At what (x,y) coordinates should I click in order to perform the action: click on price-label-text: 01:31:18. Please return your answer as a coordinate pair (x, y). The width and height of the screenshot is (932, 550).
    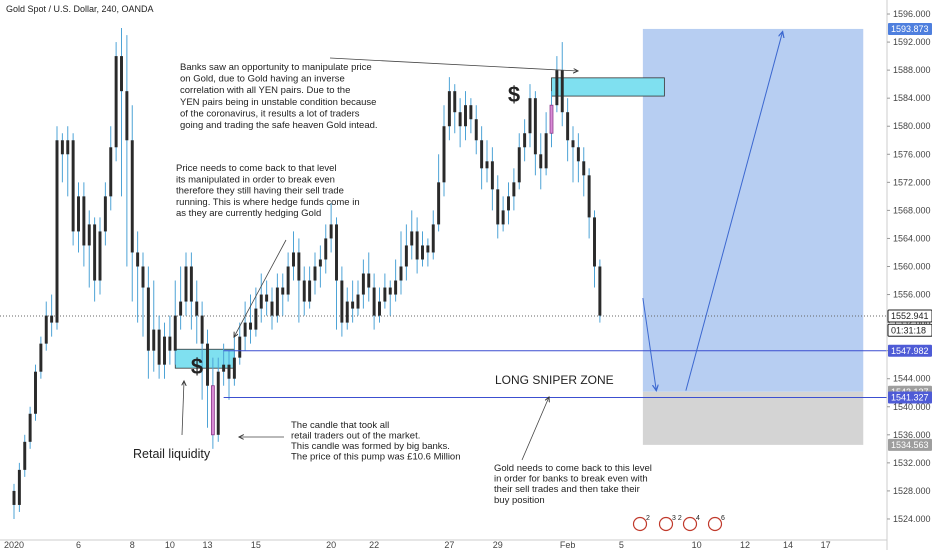
    Looking at the image, I should click on (908, 330).